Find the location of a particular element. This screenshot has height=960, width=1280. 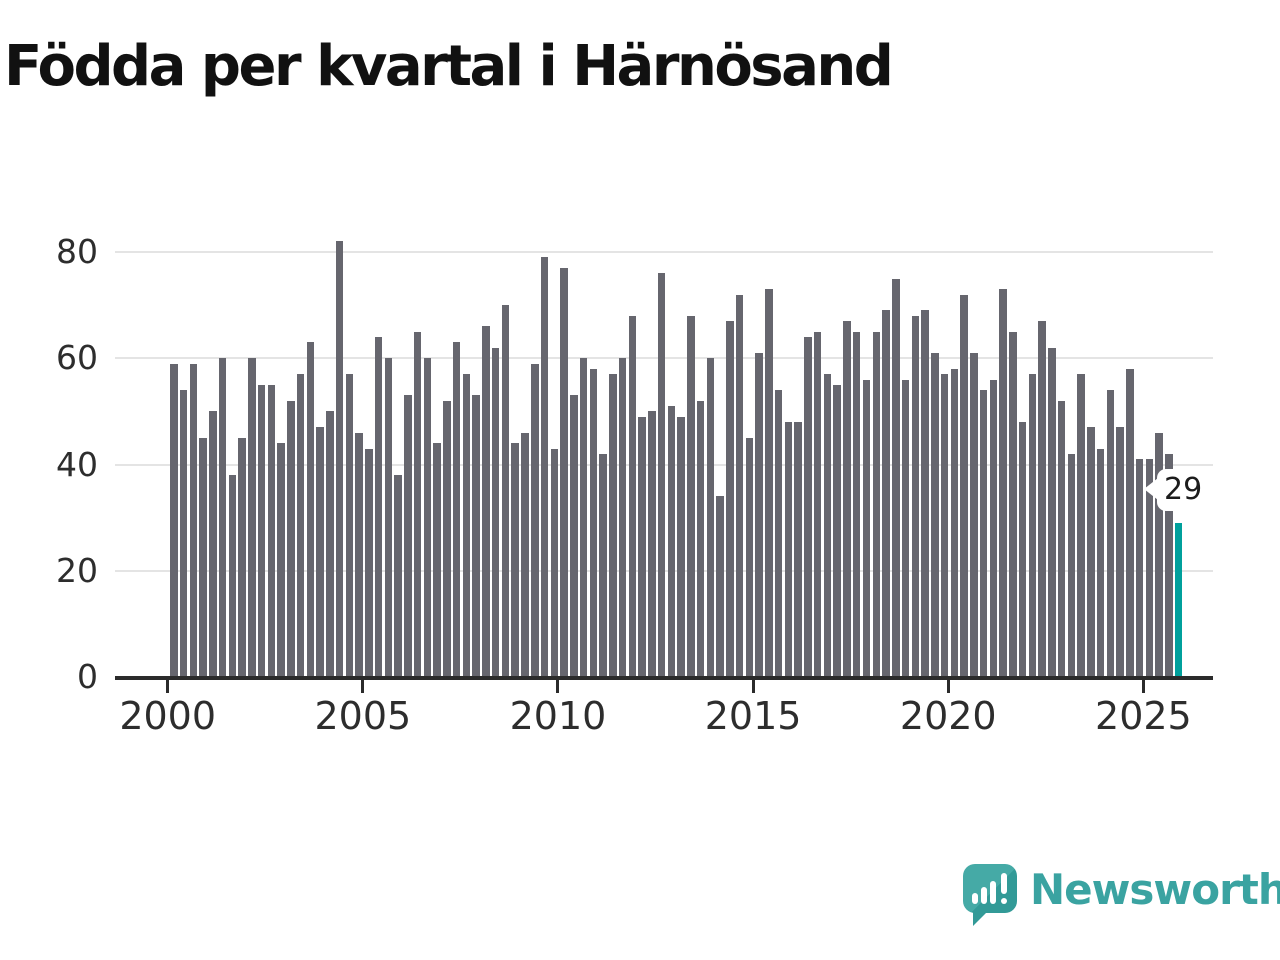

bar-2007-q1 is located at coordinates (447, 538).